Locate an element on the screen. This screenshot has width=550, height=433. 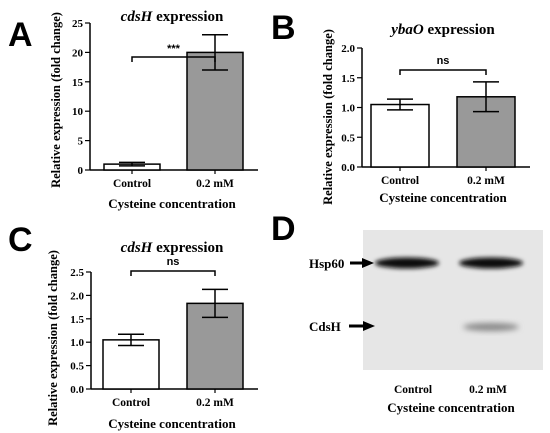
chart-c-x-label: Cysteine concentration is located at coordinates (172, 423).